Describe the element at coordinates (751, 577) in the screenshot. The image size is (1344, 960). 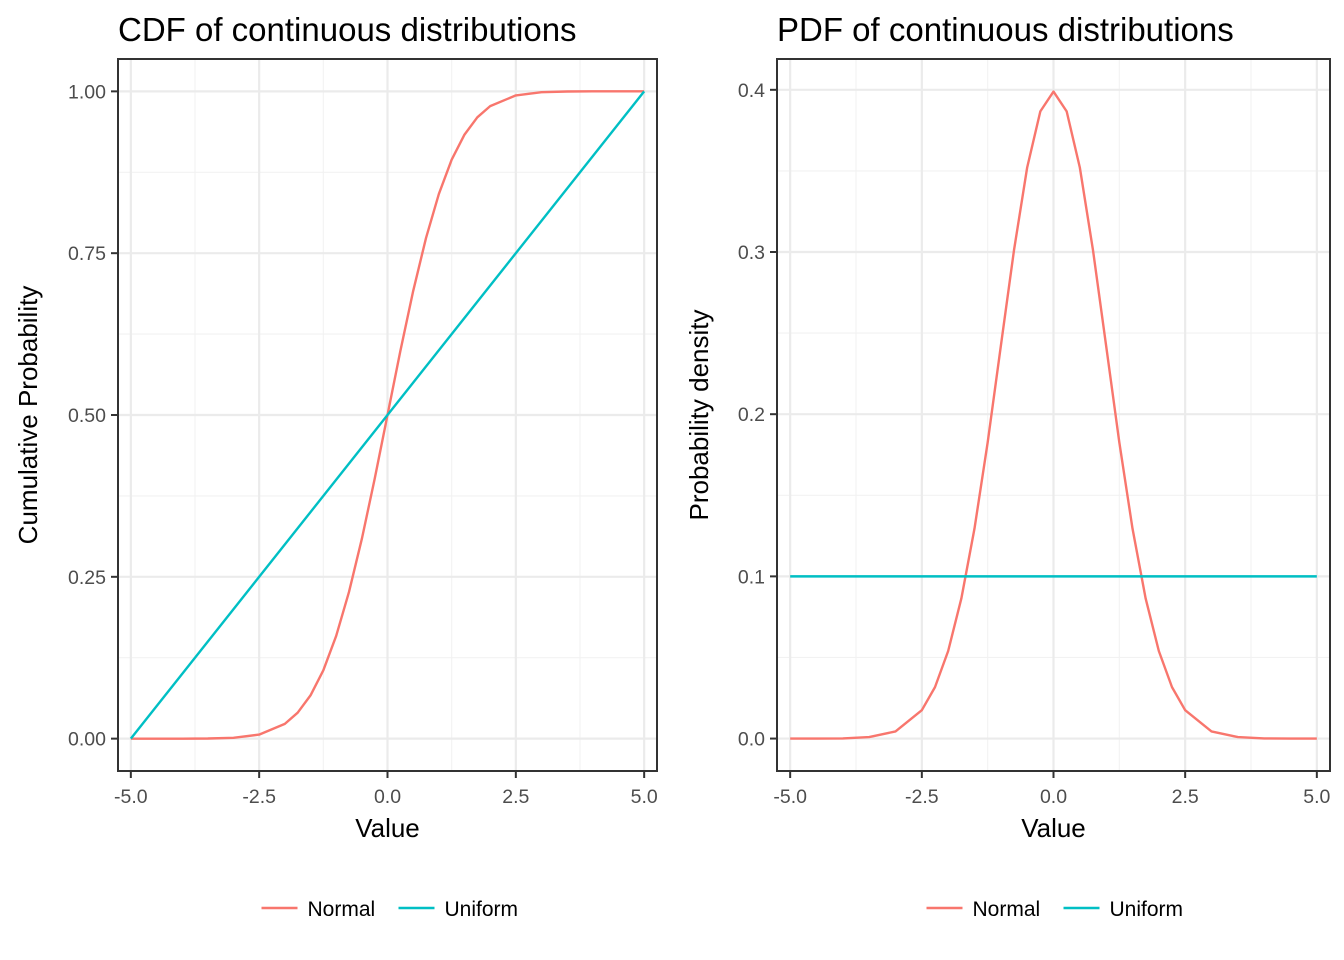
I see `y-tick-label: 0.1` at that location.